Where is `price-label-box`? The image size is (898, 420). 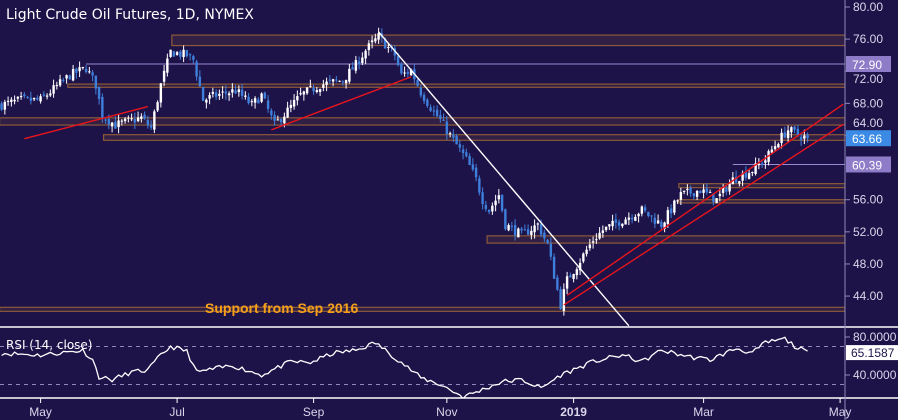
price-label-box is located at coordinates (868, 164).